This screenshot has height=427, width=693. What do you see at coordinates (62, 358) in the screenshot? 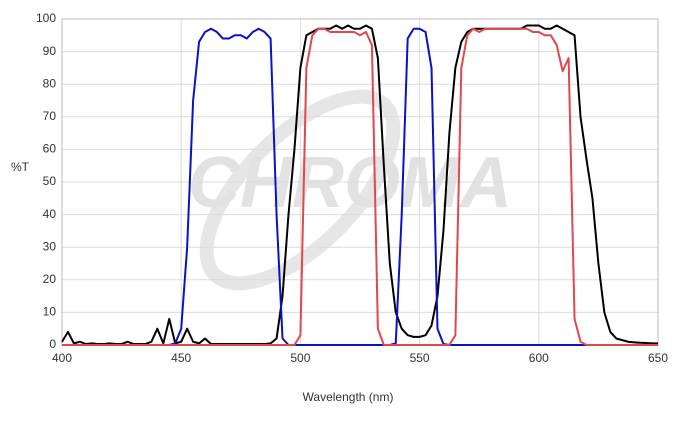
I see `x-tick-label: 400` at bounding box center [62, 358].